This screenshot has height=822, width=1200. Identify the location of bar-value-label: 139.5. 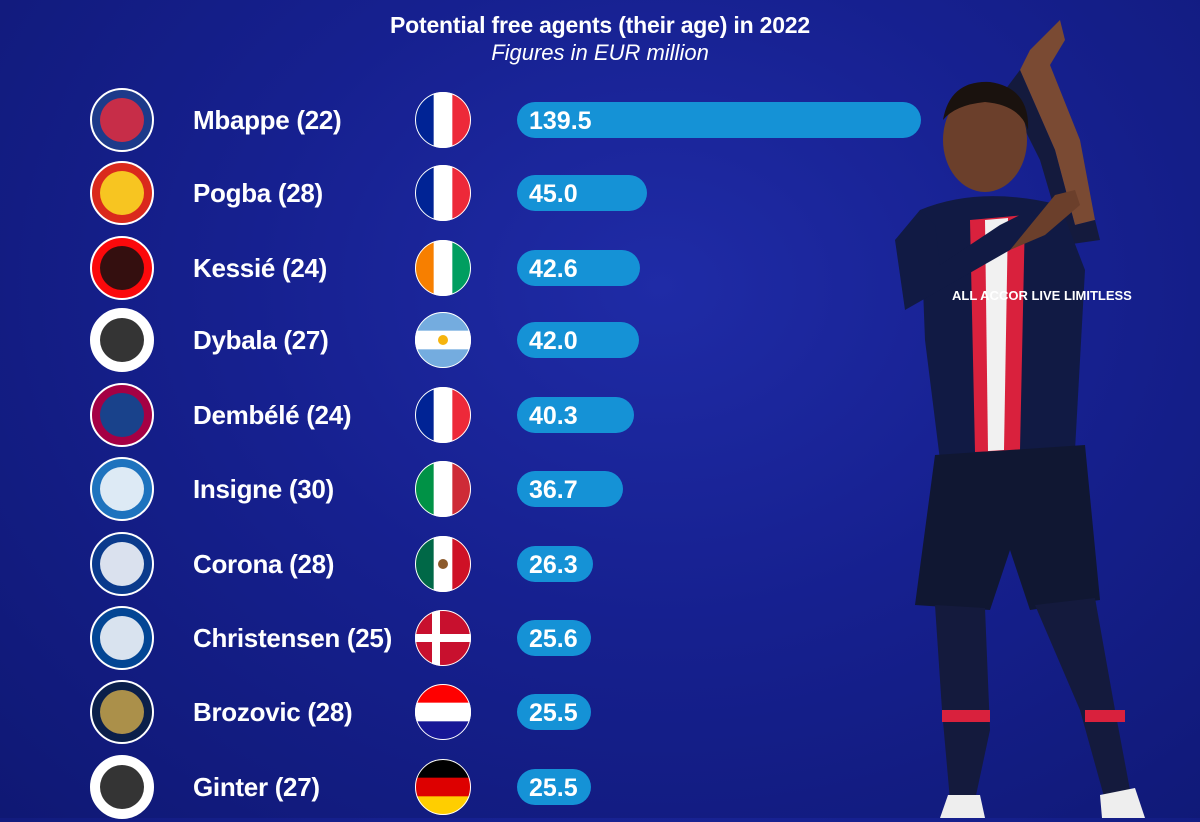
(560, 121).